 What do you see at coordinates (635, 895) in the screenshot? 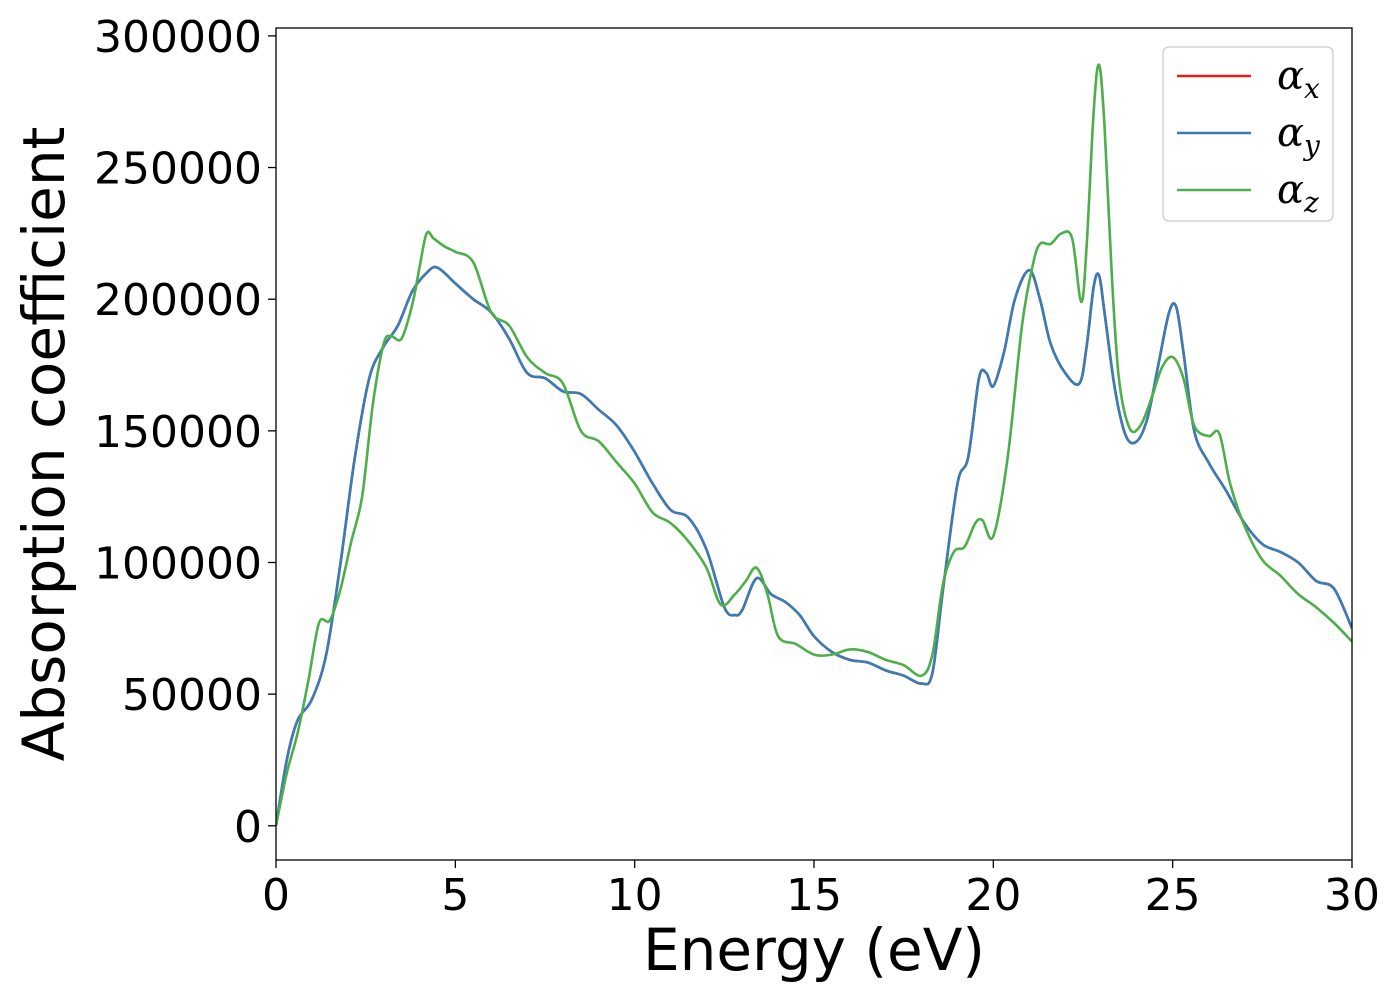
I see `x-tick-label: 10` at bounding box center [635, 895].